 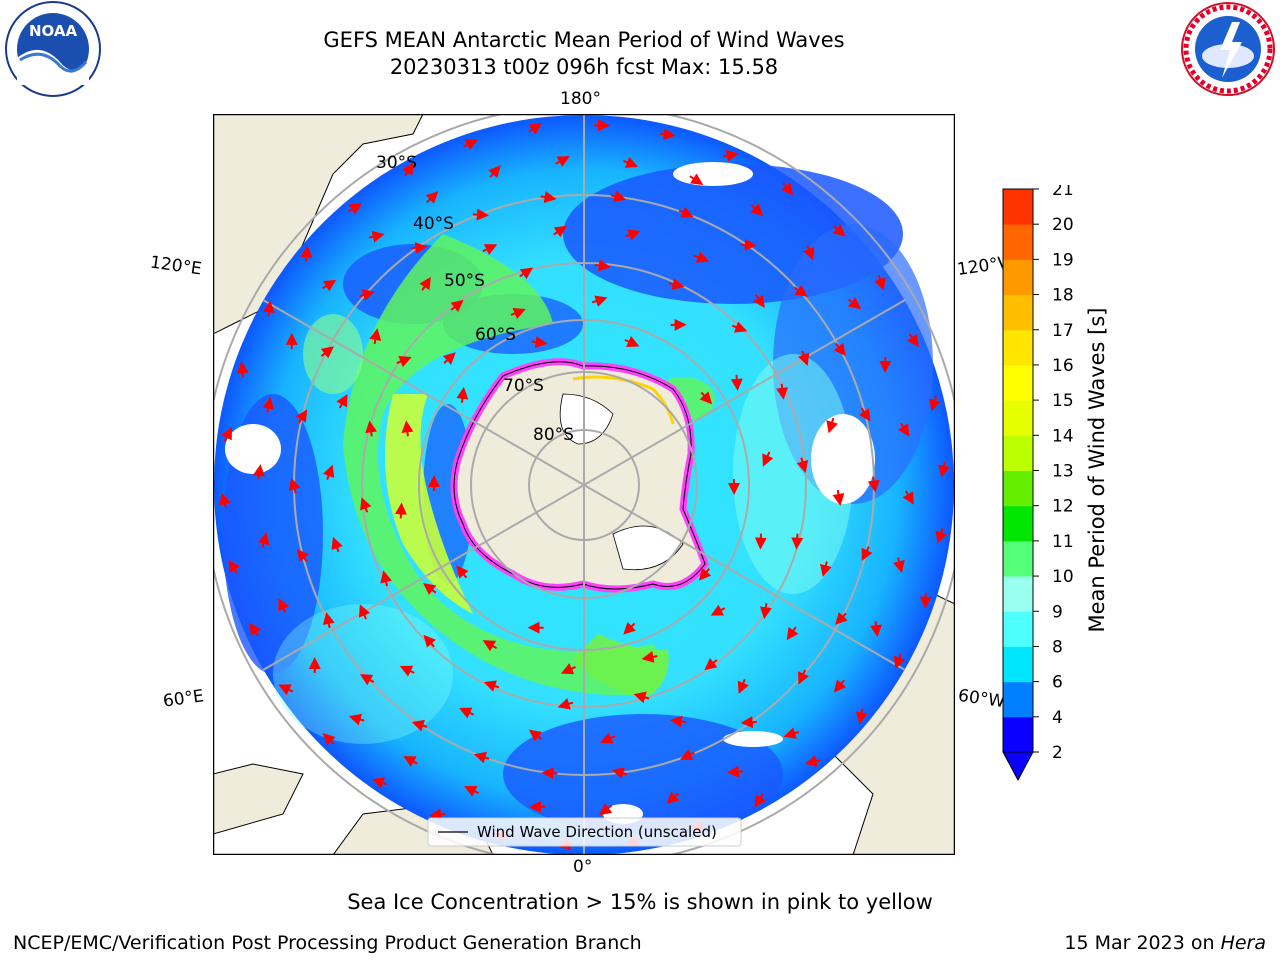 What do you see at coordinates (1063, 366) in the screenshot?
I see `colorbar-tick-label: 16` at bounding box center [1063, 366].